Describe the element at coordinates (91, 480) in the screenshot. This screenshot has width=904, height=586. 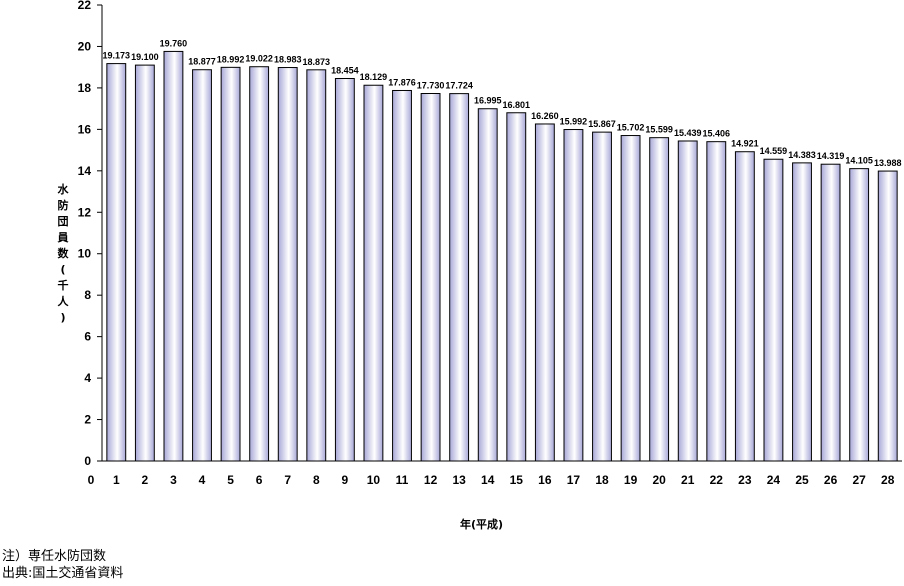
I see `x-origin-label: 0` at that location.